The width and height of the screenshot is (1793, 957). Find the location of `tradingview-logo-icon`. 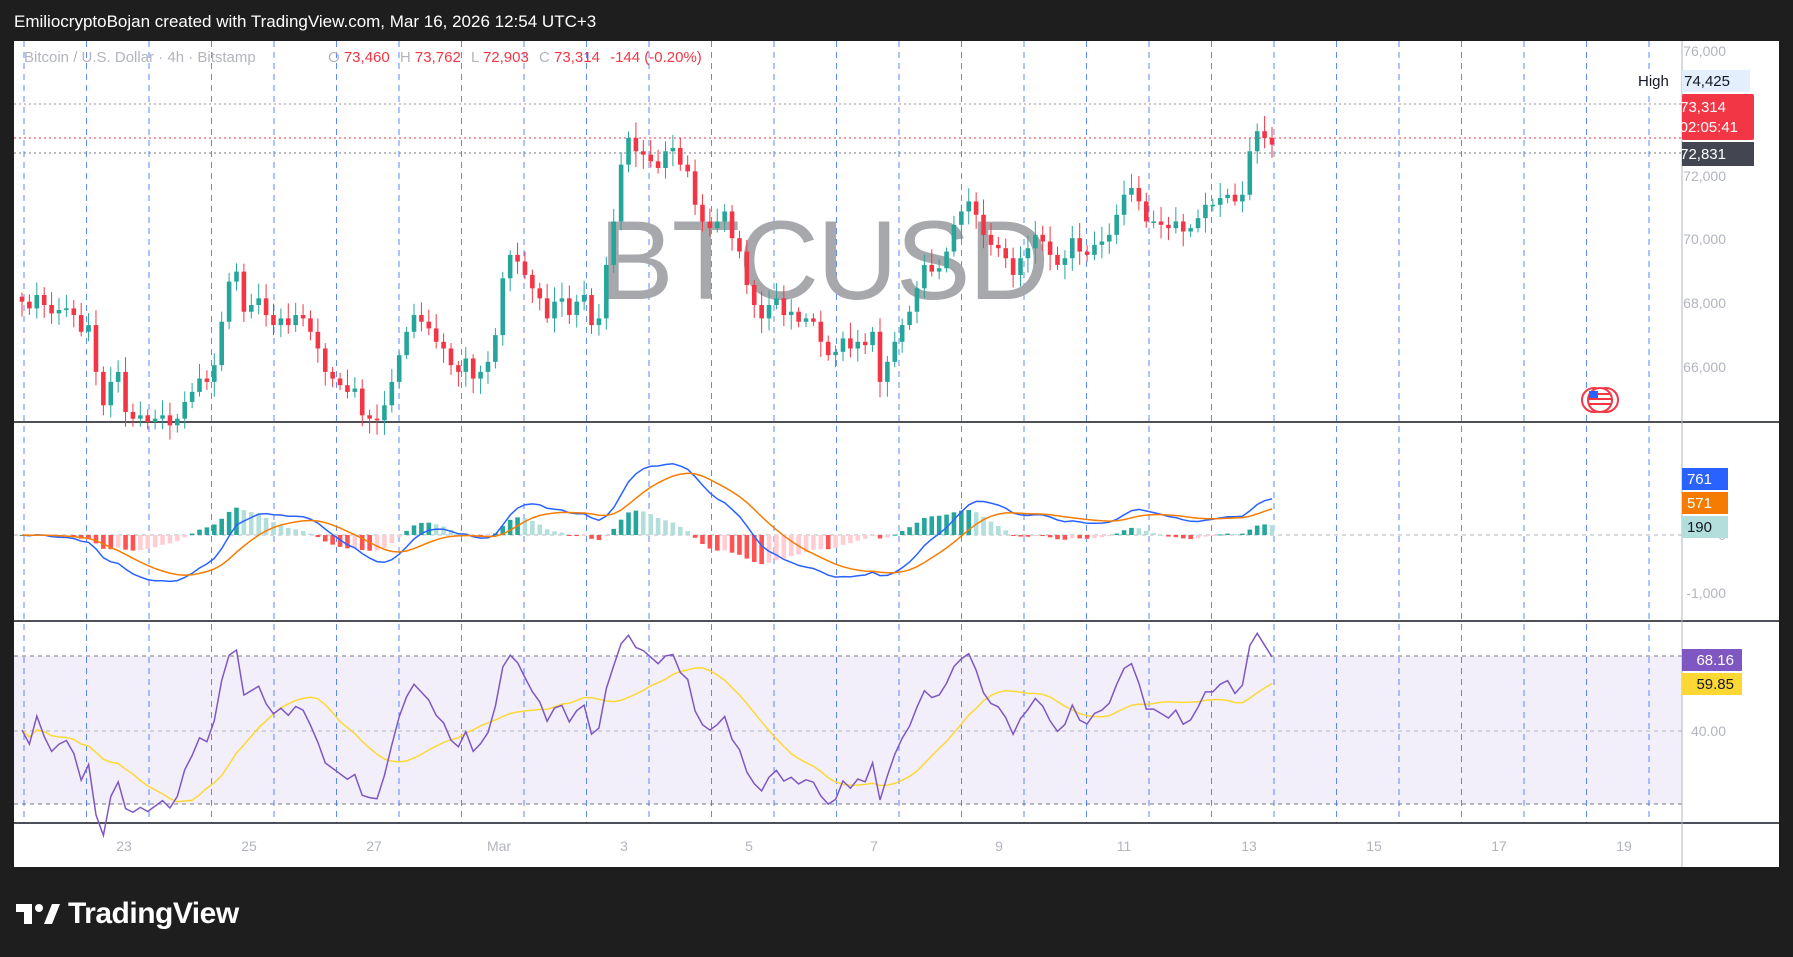

tradingview-logo-icon is located at coordinates (38, 914).